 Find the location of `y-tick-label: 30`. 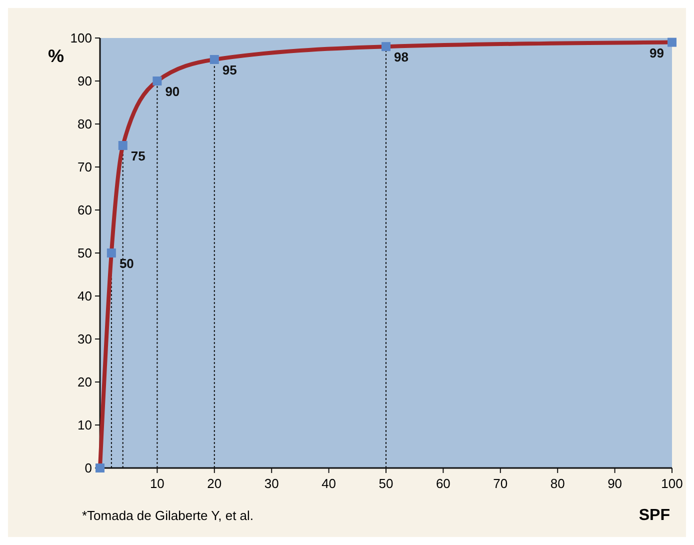

y-tick-label: 30 is located at coordinates (85, 339).